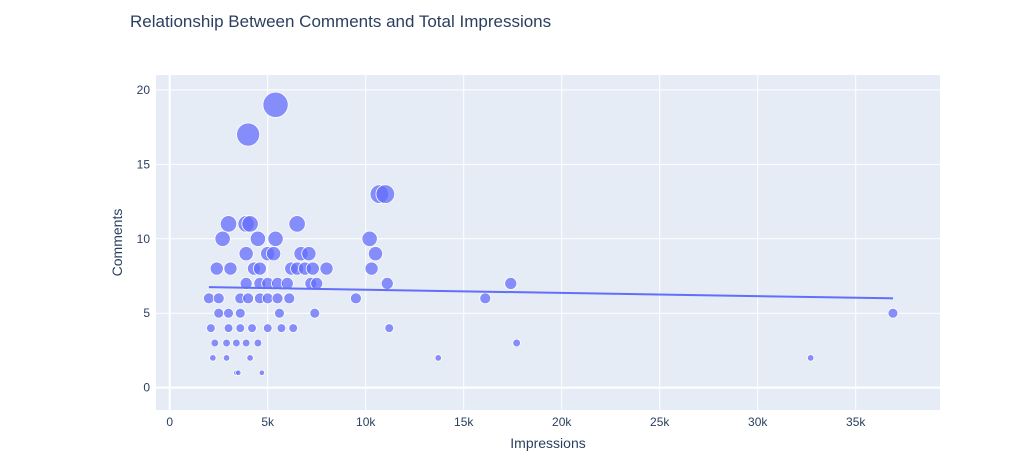 The image size is (1024, 465). What do you see at coordinates (366, 422) in the screenshot?
I see `x-tick-label: 10k` at bounding box center [366, 422].